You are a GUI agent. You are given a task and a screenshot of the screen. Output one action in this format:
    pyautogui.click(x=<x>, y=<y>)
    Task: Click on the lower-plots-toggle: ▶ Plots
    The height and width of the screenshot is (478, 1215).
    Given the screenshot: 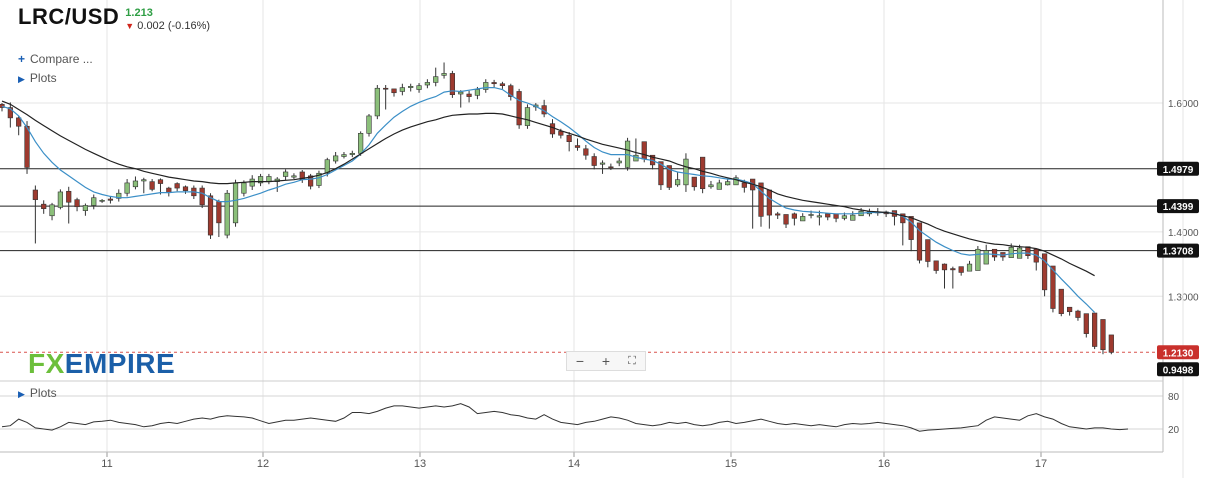 What is the action you would take?
    pyautogui.click(x=37, y=393)
    